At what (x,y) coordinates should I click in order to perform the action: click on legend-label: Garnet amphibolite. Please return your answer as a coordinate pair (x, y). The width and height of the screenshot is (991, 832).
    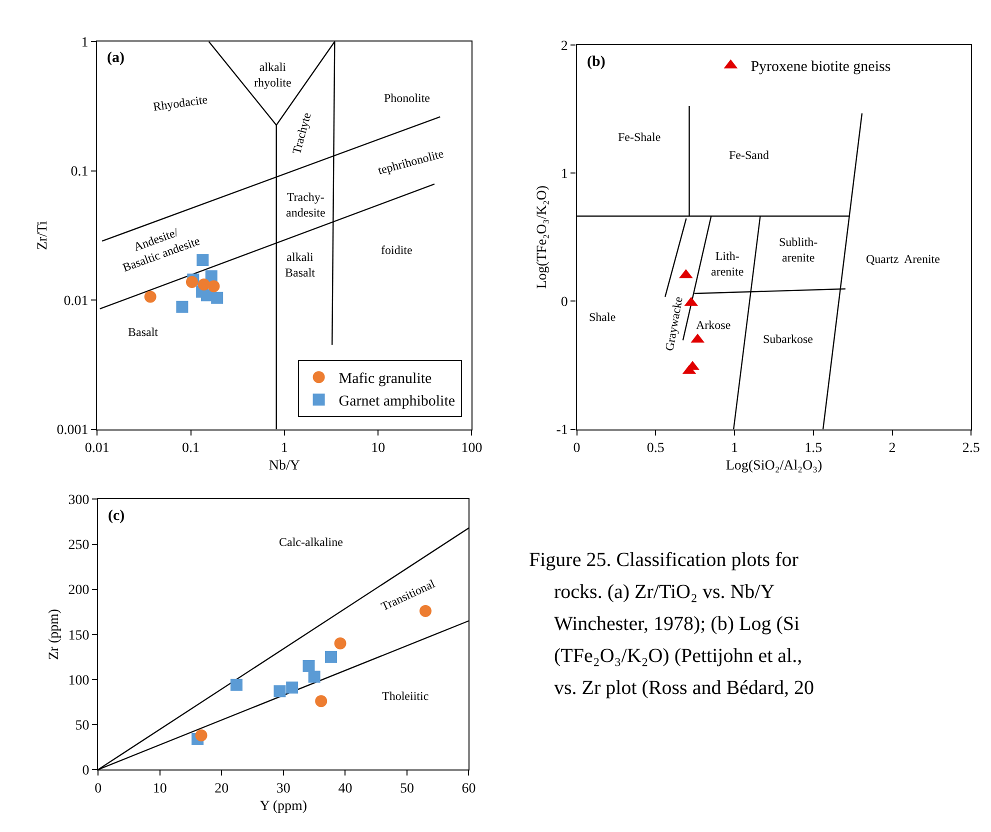
    Looking at the image, I should click on (397, 401).